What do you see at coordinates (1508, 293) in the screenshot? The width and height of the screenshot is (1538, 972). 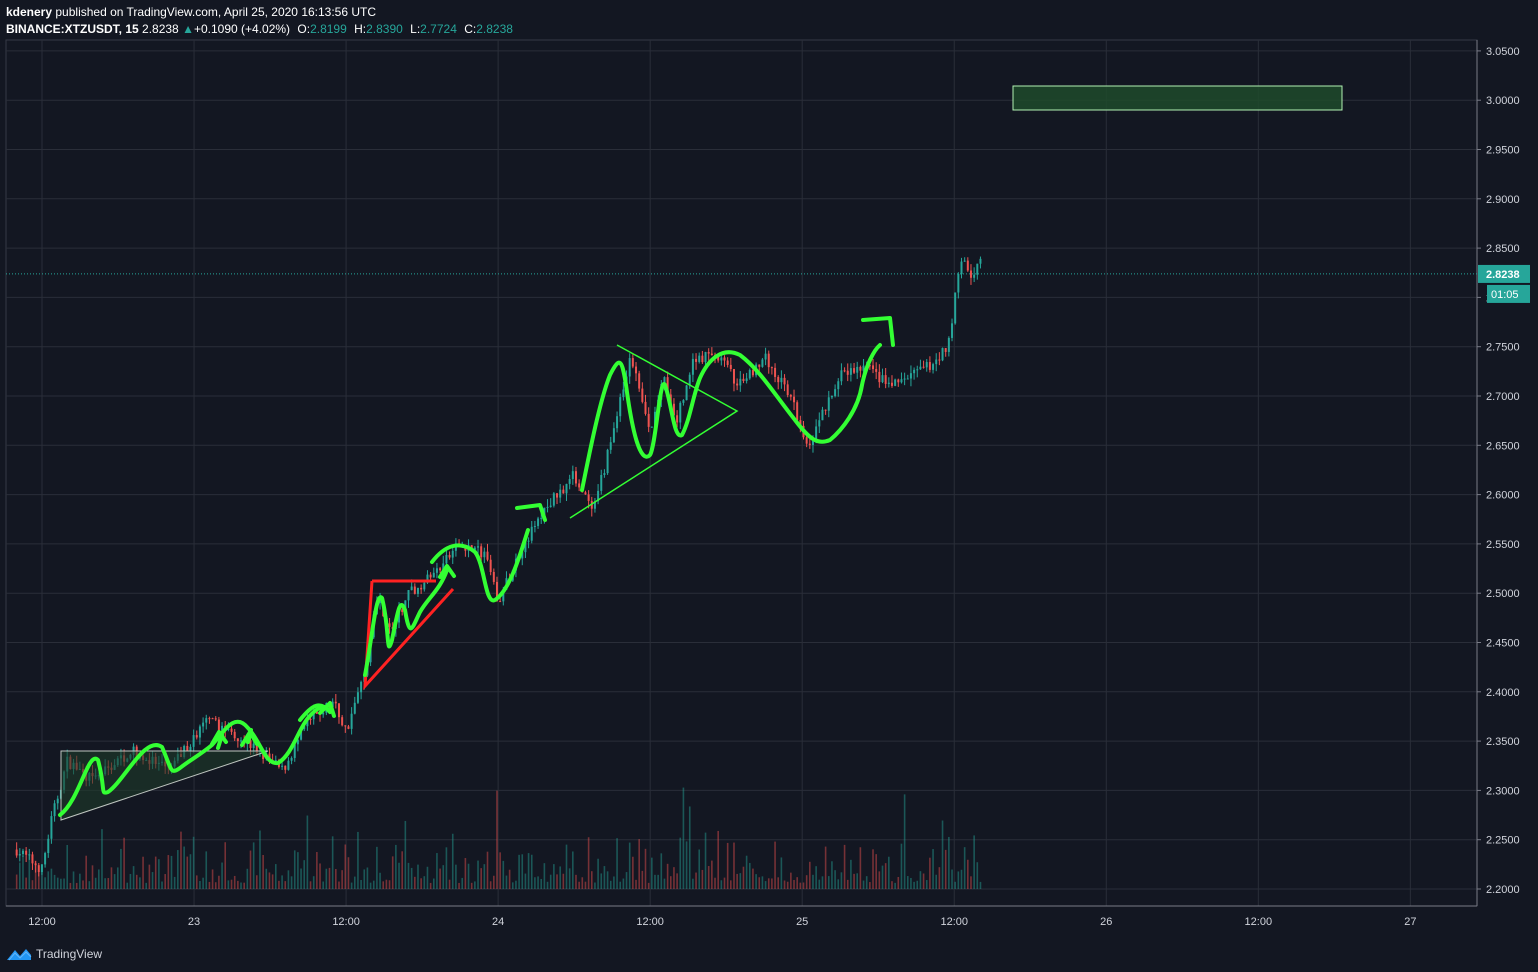 I see `countdown-tag` at bounding box center [1508, 293].